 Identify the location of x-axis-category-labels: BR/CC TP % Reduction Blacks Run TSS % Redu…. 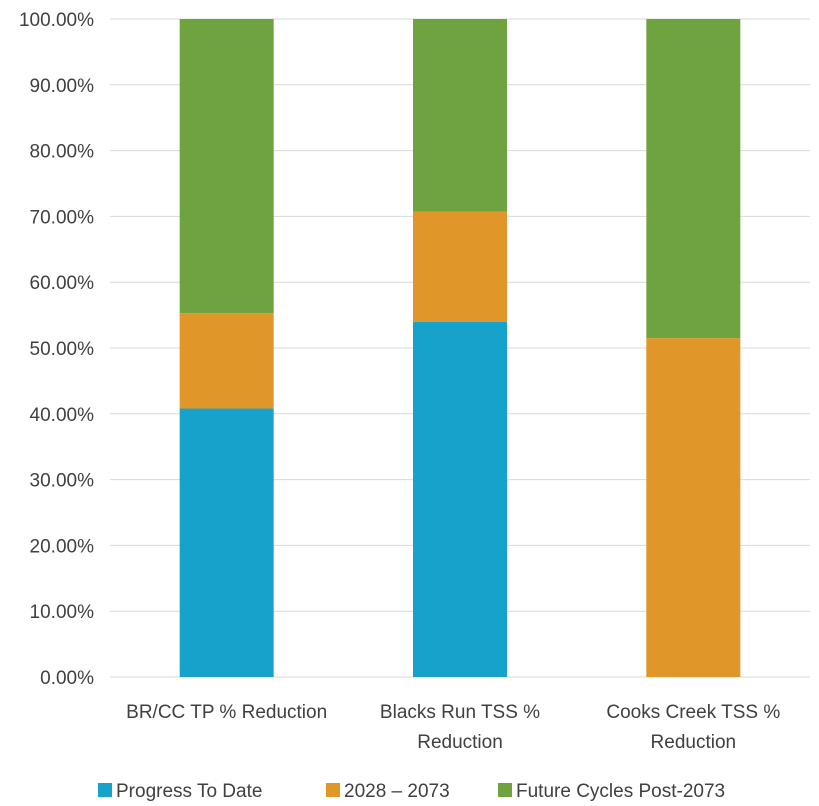
(453, 727).